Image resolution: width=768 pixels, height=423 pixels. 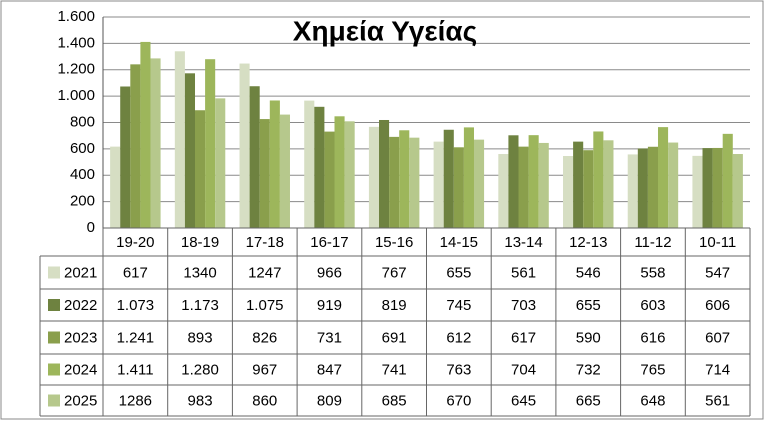 I want to click on table-cell: 648, so click(x=652, y=400).